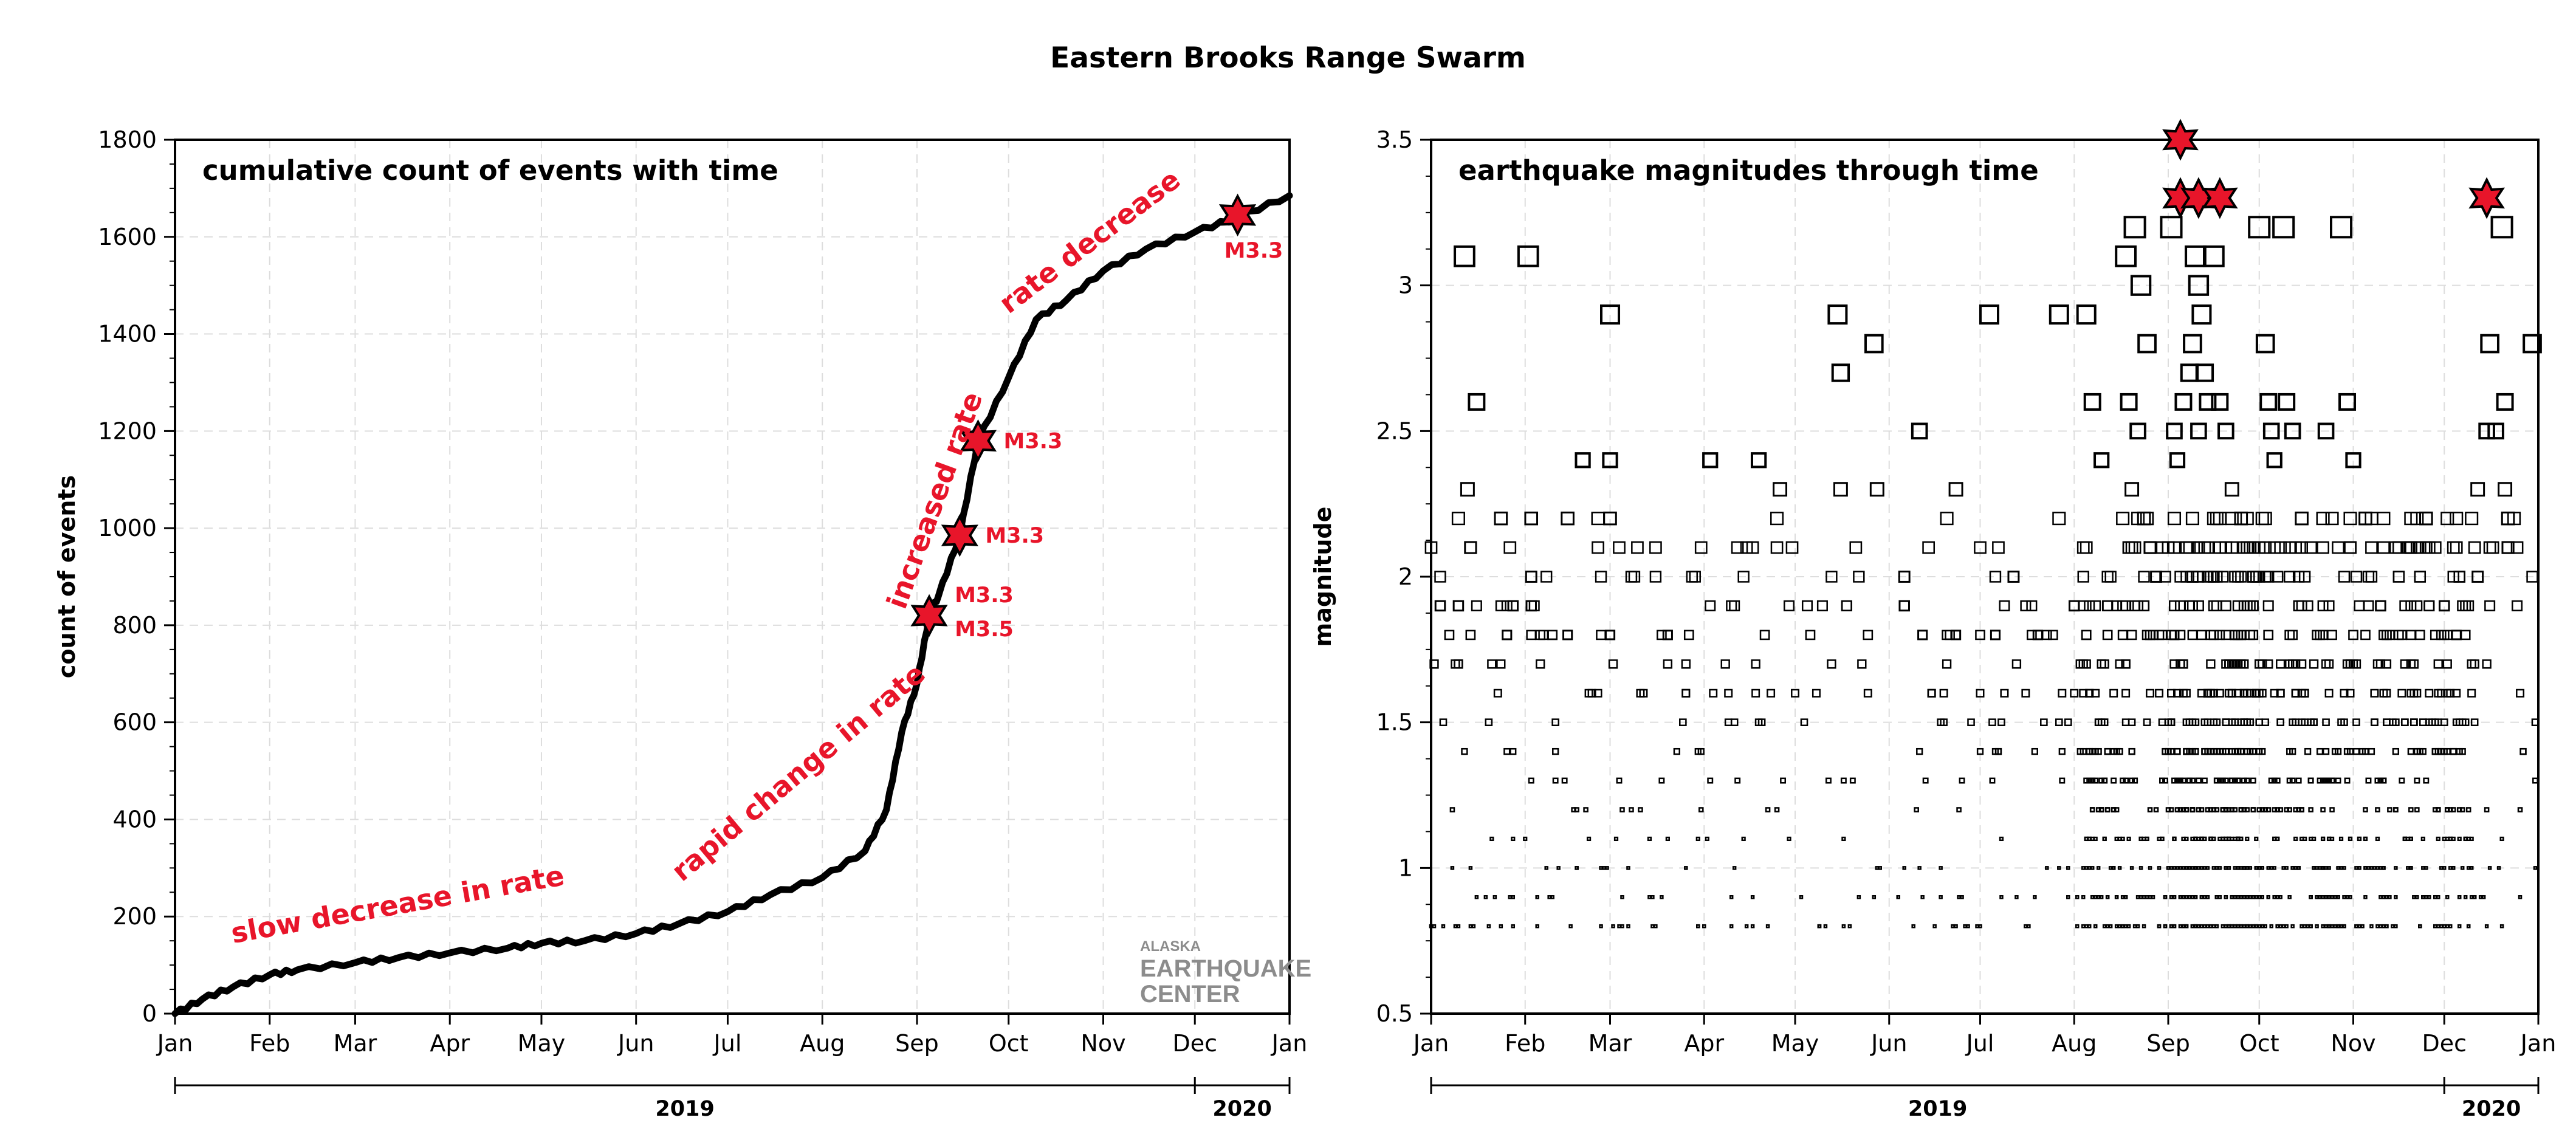 The width and height of the screenshot is (2576, 1123). Describe the element at coordinates (1748, 170) in the screenshot. I see `right-chart-title: earthquake magnitudes through time` at that location.